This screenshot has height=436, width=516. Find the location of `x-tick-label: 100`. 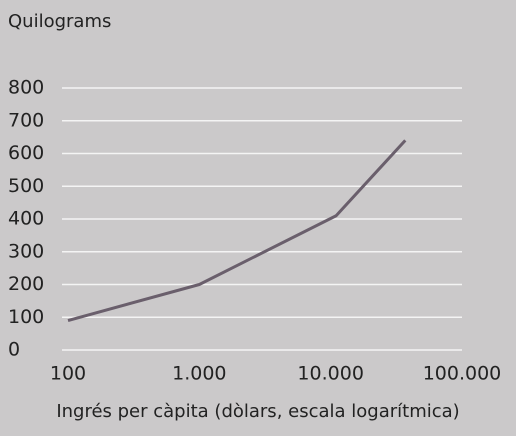

x-tick-label: 100 is located at coordinates (68, 374).